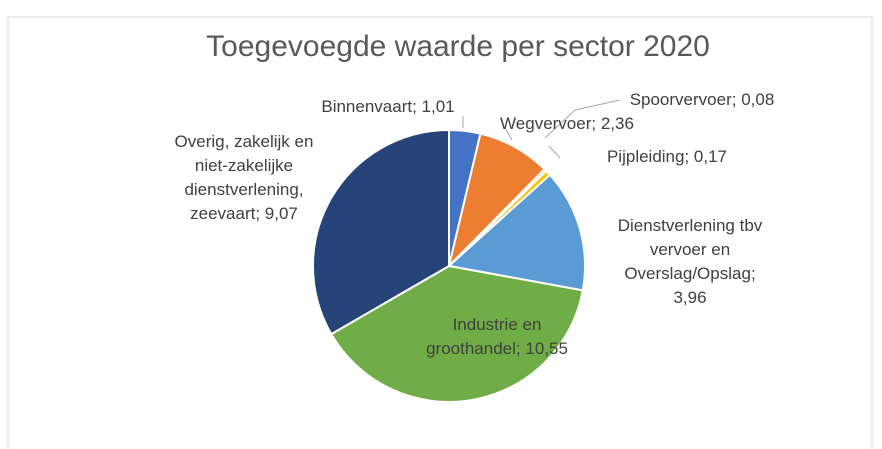 The width and height of the screenshot is (882, 449). Describe the element at coordinates (546, 123) in the screenshot. I see `label-category: Wegvervoer` at that location.